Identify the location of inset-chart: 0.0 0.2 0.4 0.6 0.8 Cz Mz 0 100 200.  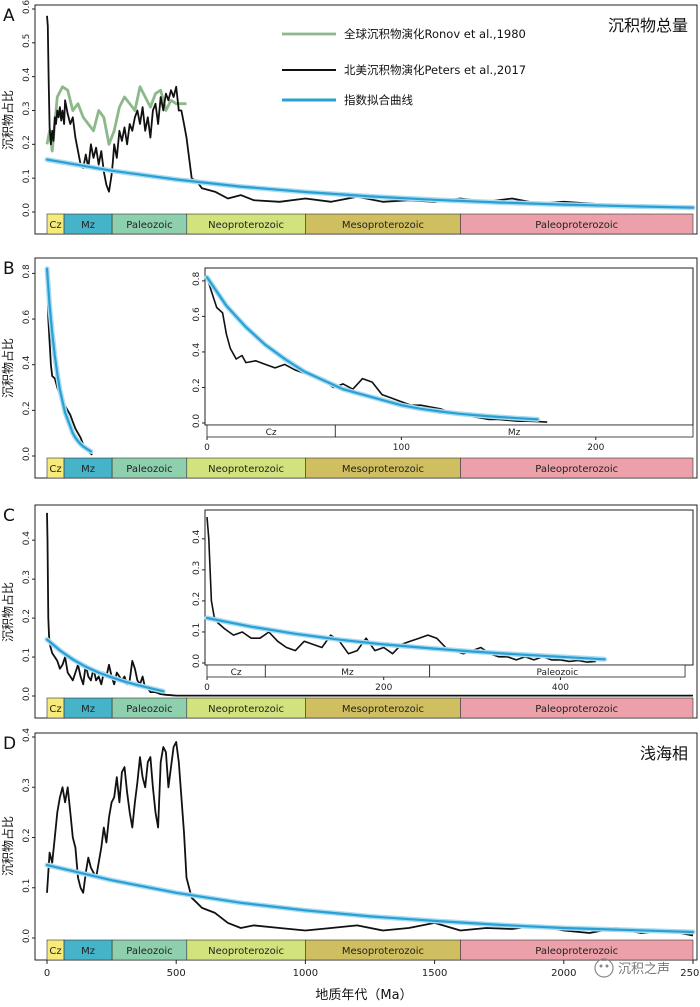
(443, 360).